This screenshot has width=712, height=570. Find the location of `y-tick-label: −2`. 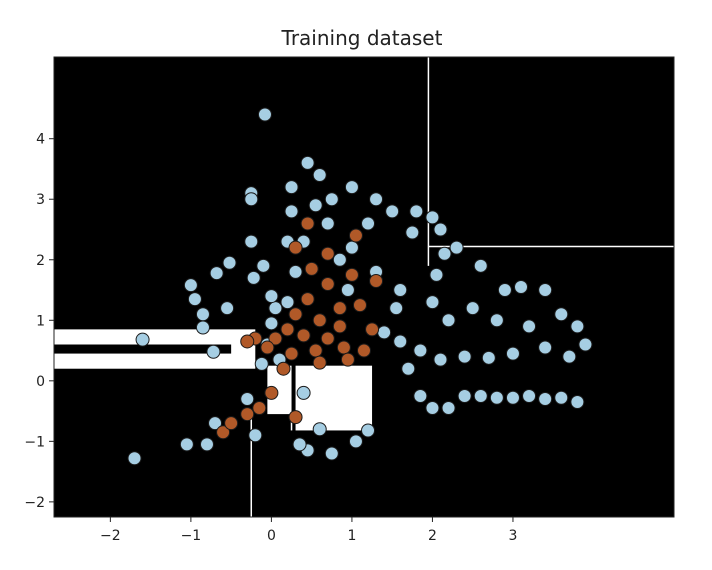

y-tick-label: −2 is located at coordinates (34, 503).